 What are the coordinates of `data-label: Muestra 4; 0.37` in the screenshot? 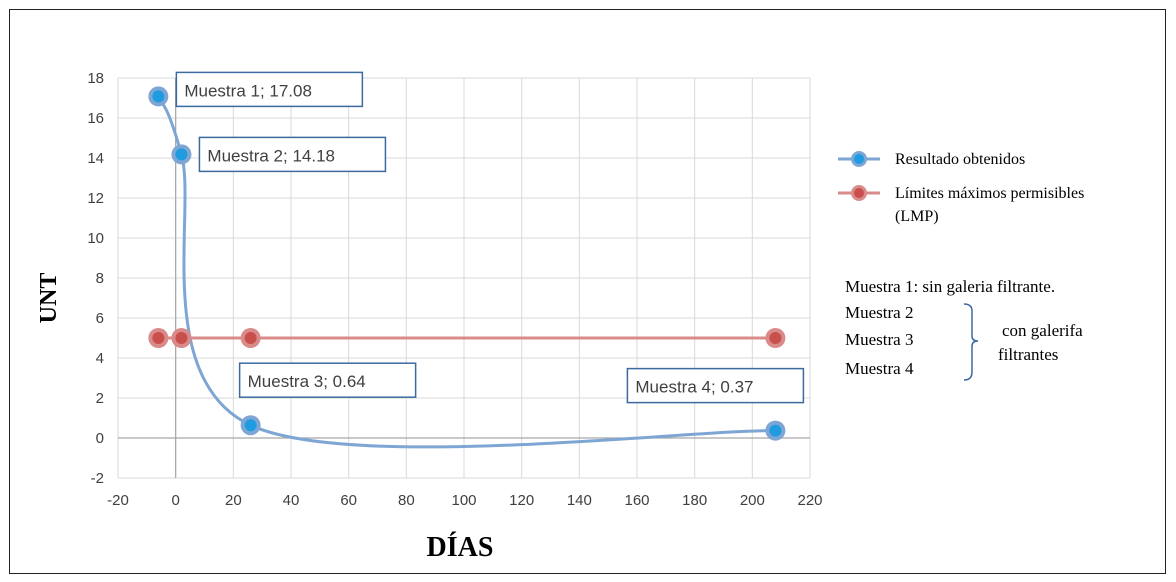 It's located at (694, 387).